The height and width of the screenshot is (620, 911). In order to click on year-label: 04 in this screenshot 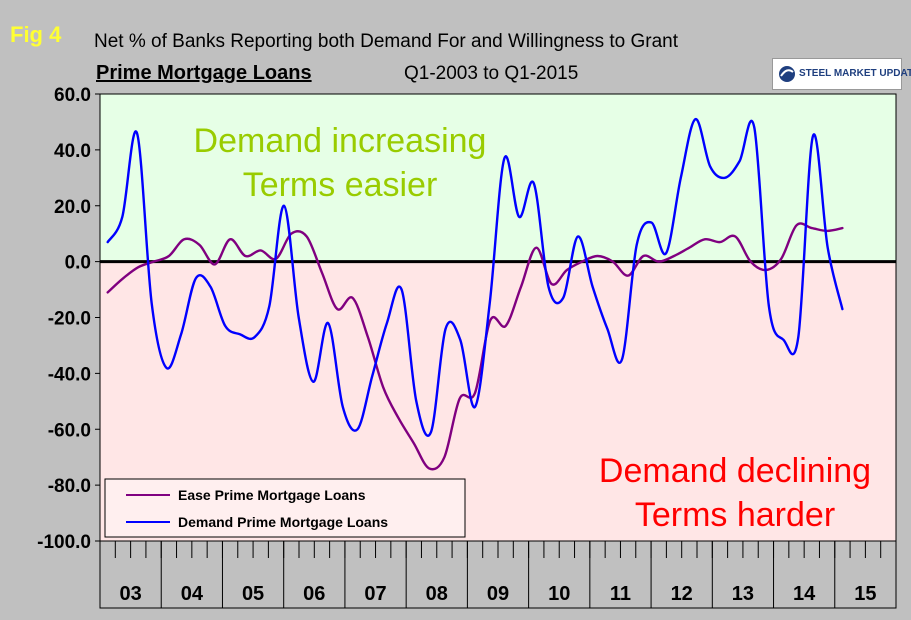, I will do `click(192, 594)`.